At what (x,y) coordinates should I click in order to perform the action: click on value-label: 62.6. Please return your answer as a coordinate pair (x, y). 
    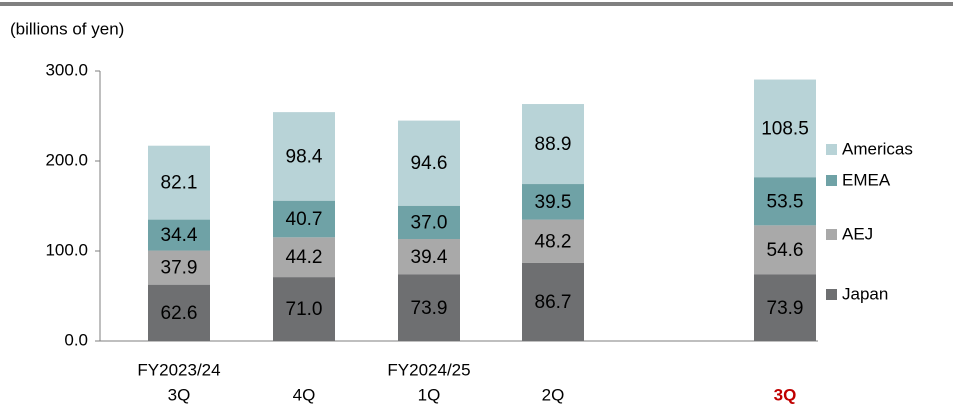
    Looking at the image, I should click on (179, 313).